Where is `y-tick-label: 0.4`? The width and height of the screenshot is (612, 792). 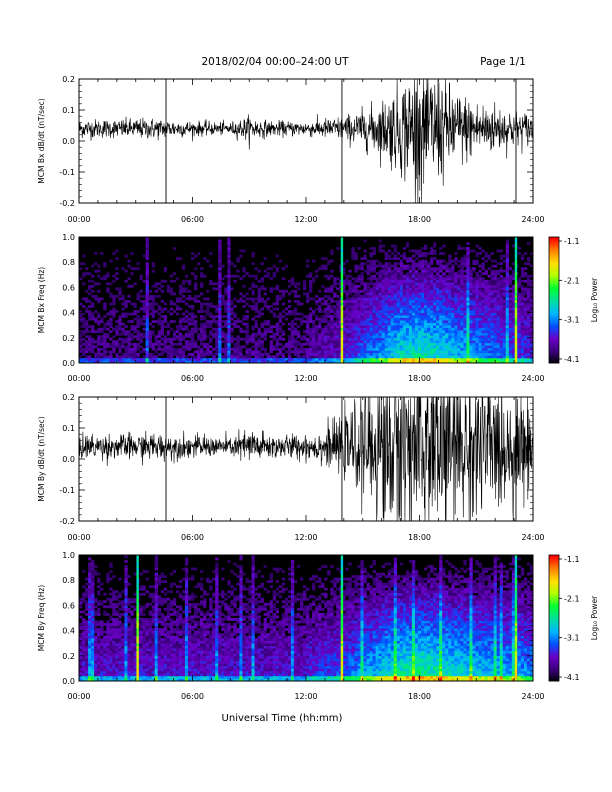
y-tick-label: 0.4 is located at coordinates (68, 313).